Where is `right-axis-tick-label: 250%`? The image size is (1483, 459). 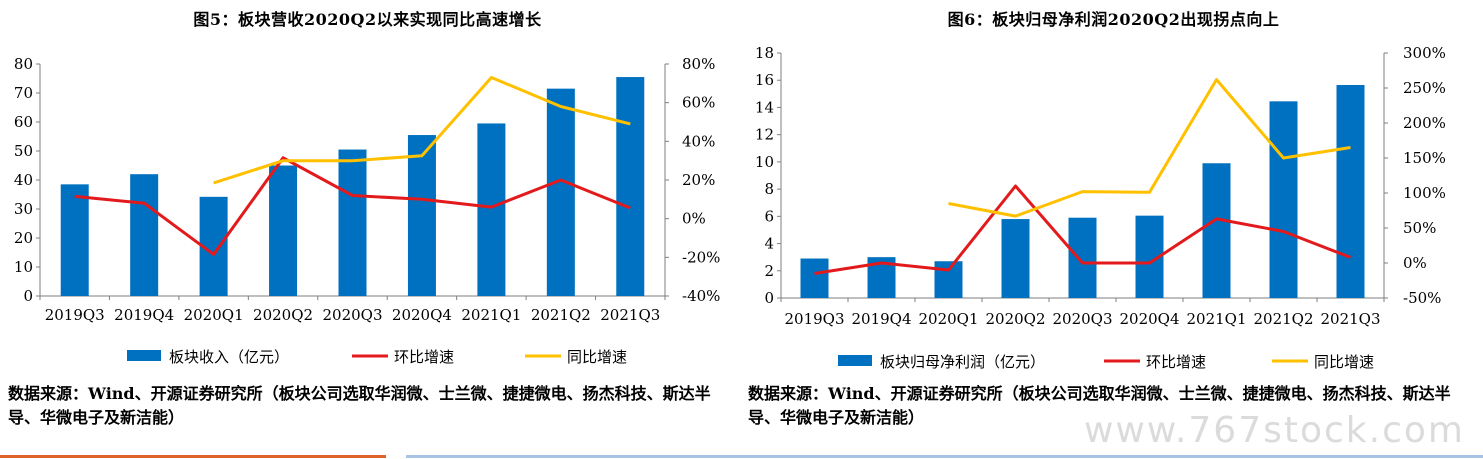 right-axis-tick-label: 250% is located at coordinates (1424, 88).